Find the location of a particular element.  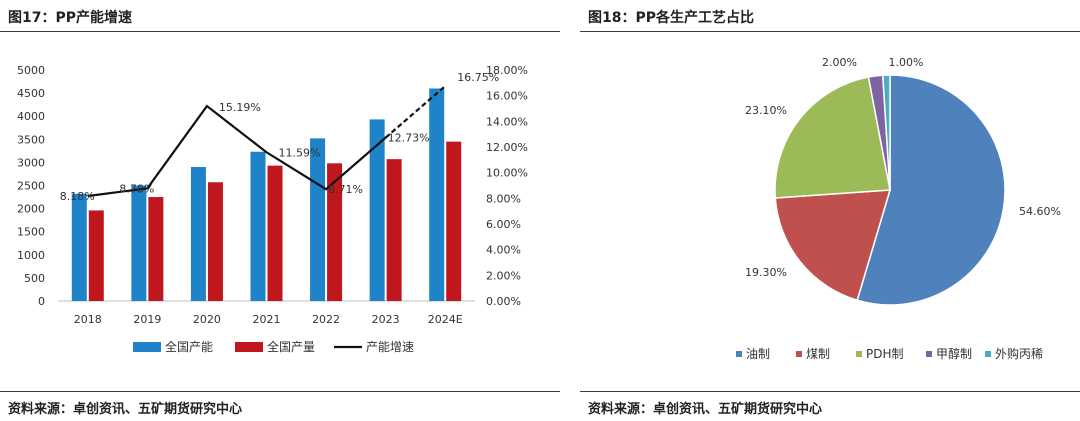

growth-data-label: 12.73% is located at coordinates (409, 138).